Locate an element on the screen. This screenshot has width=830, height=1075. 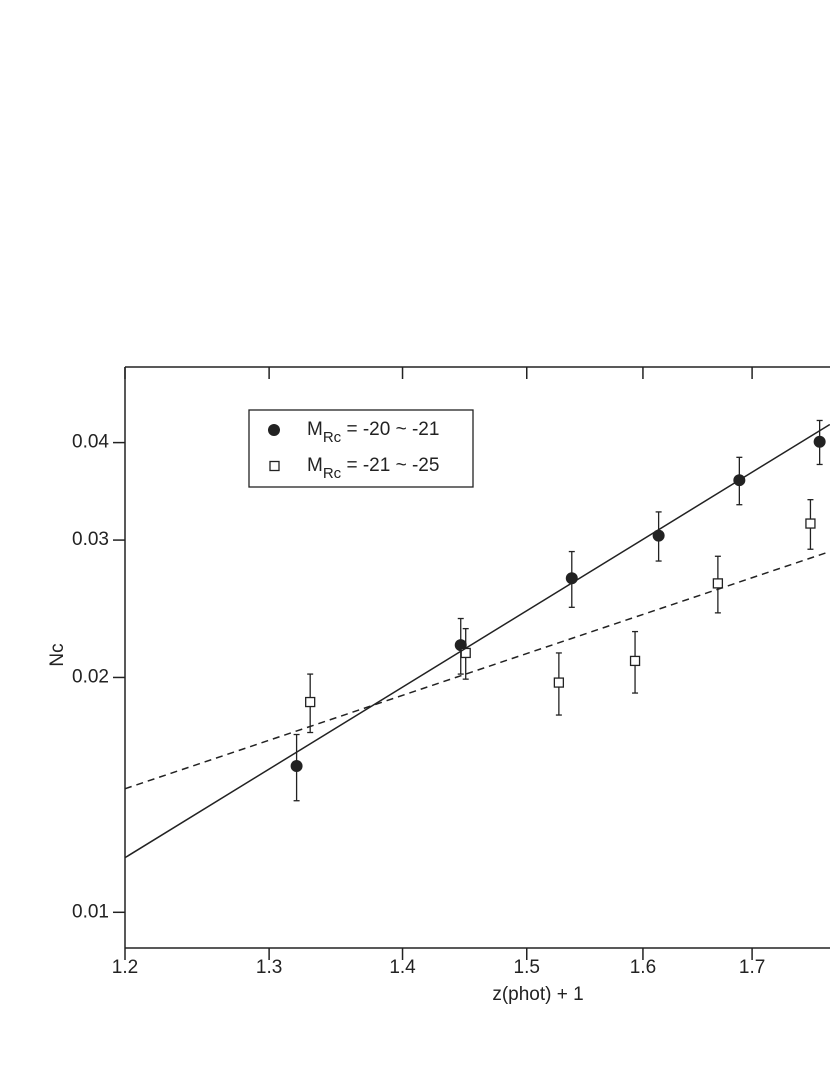
legend-label-part: = -20 ~ -21 is located at coordinates (390, 429).